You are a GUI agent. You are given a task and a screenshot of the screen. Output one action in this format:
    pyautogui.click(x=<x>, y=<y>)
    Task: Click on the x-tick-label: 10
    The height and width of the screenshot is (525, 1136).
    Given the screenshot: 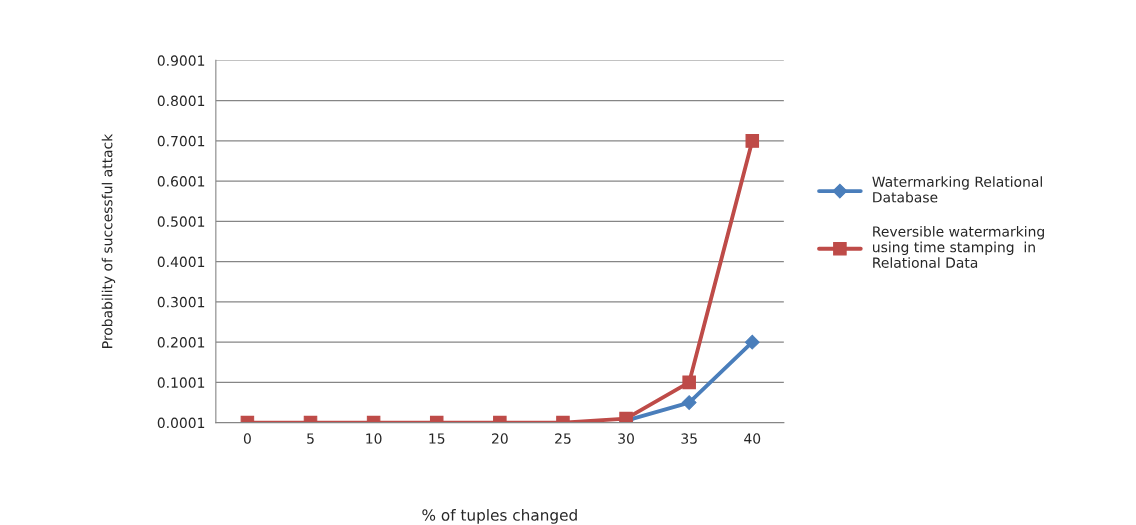 What is the action you would take?
    pyautogui.click(x=374, y=438)
    